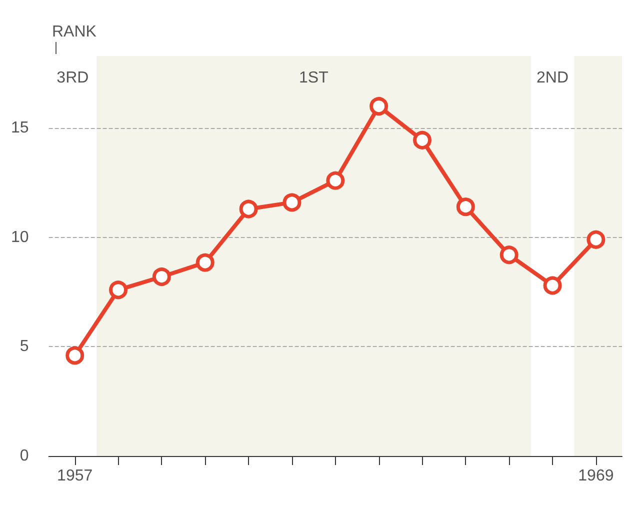 This screenshot has height=513, width=640. I want to click on x-tick-label: 1957, so click(75, 476).